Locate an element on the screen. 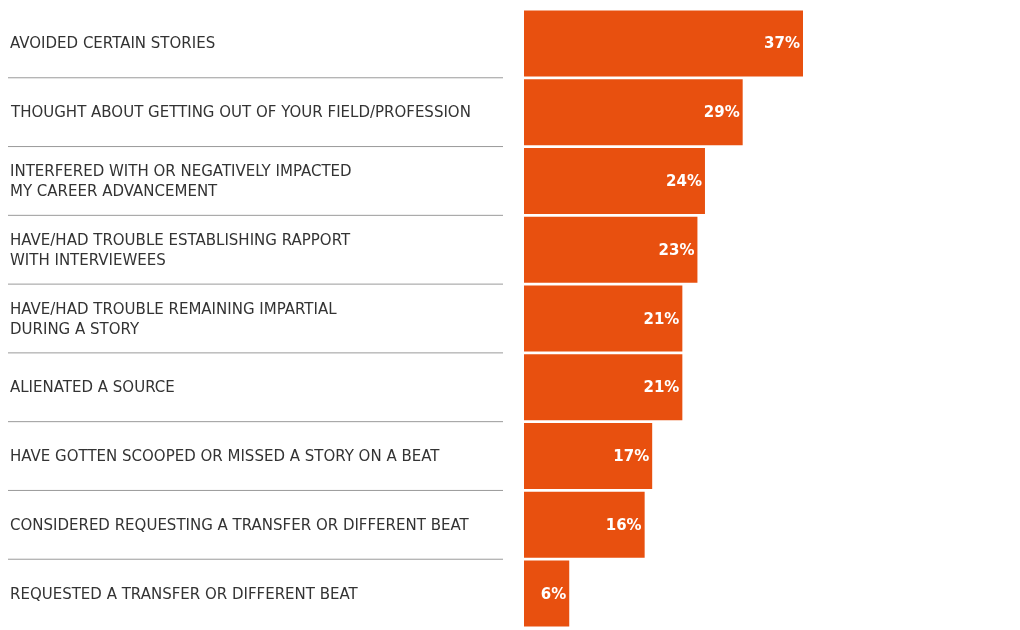  y-tick-label: HAVE/HAD TROUBLE REMAINING IMPARTIAL DURING A STORY is located at coordinates (174, 319).